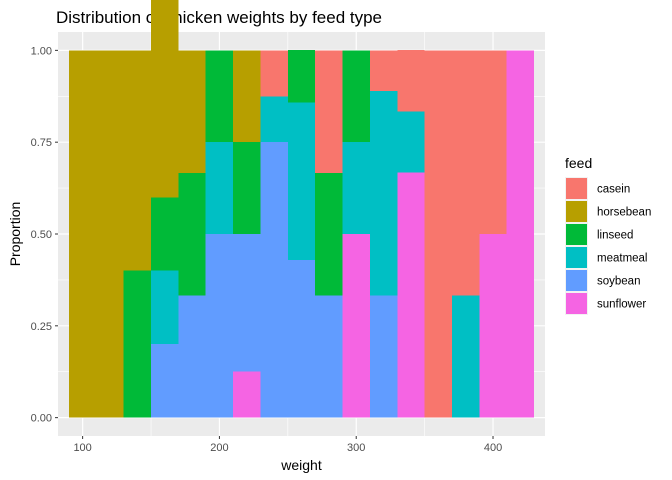  I want to click on y-axis-ticks: 0.00 0.25 0.50 0.75 1.00, so click(44, 235).